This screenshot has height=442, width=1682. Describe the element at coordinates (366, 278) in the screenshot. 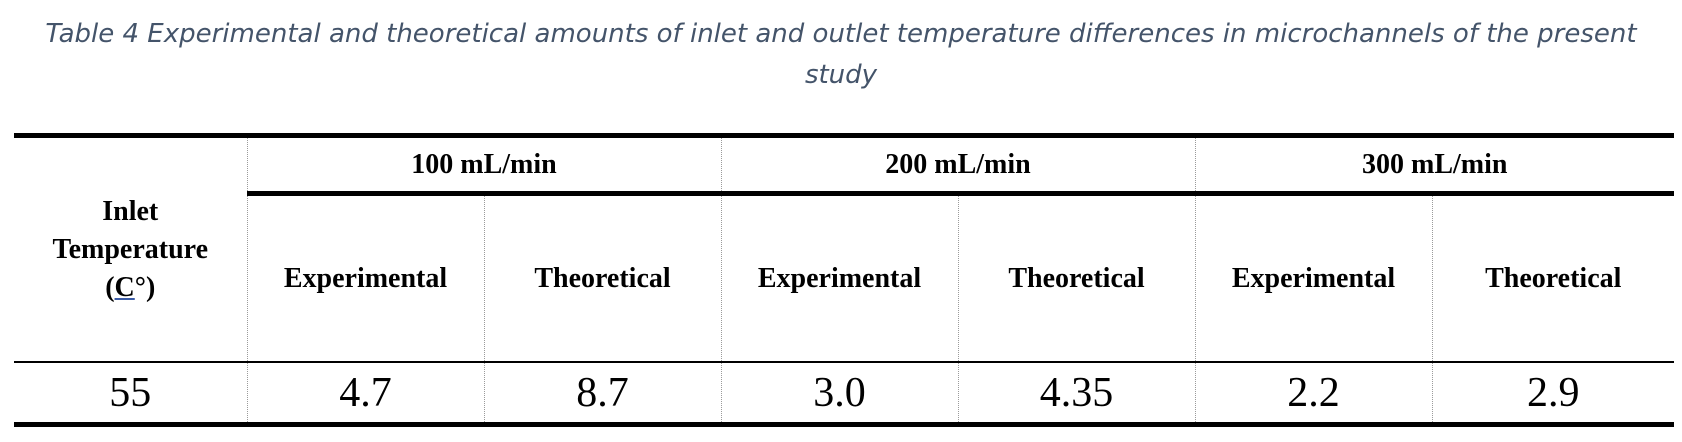

I see `subheader-experimental-100: Experimental` at that location.